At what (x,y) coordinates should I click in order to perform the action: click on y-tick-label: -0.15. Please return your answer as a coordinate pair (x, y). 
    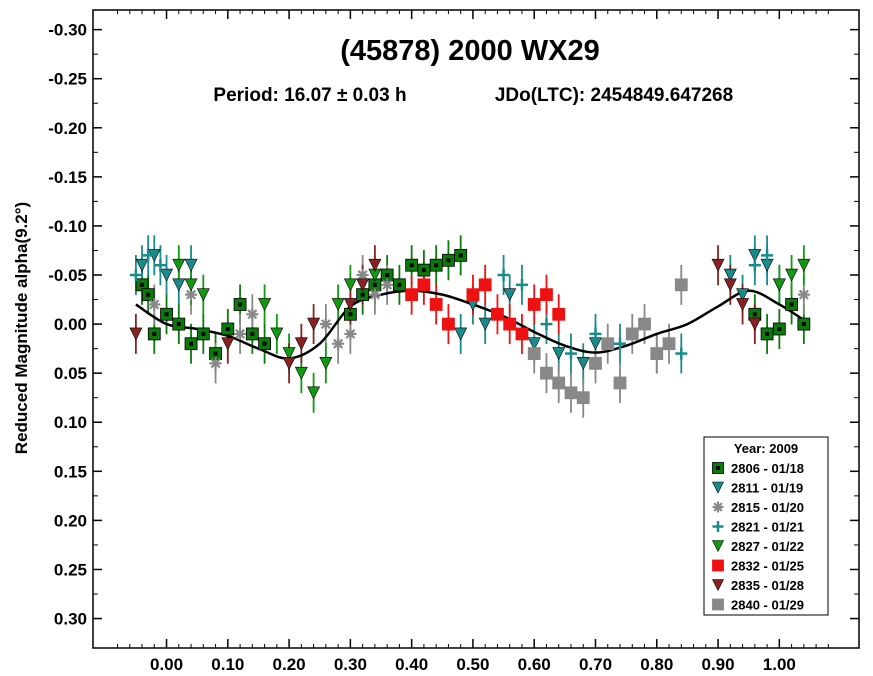
    Looking at the image, I should click on (67, 177).